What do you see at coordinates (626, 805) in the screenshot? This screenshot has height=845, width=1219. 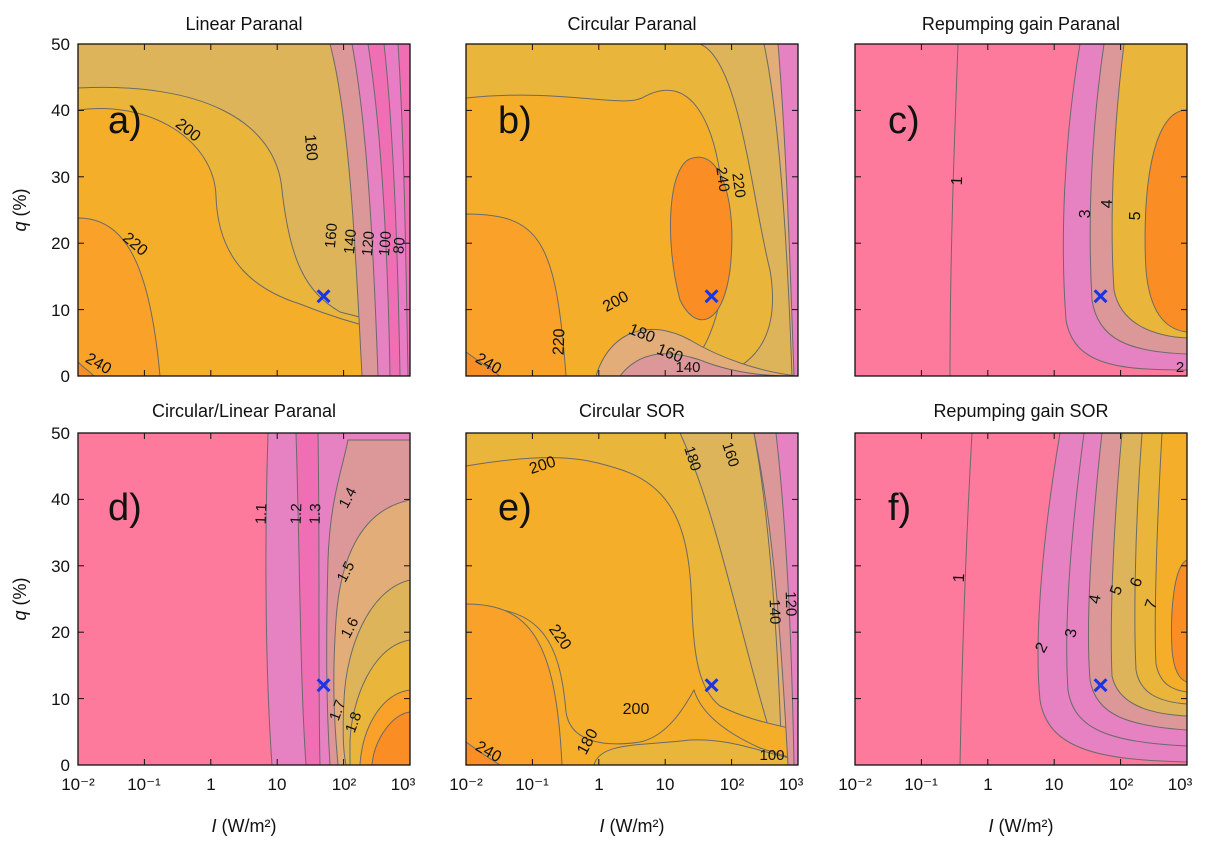 I see `x-axis-e: 10⁻² 10⁻¹ 1 10 10² 10³ I (W/m²)` at bounding box center [626, 805].